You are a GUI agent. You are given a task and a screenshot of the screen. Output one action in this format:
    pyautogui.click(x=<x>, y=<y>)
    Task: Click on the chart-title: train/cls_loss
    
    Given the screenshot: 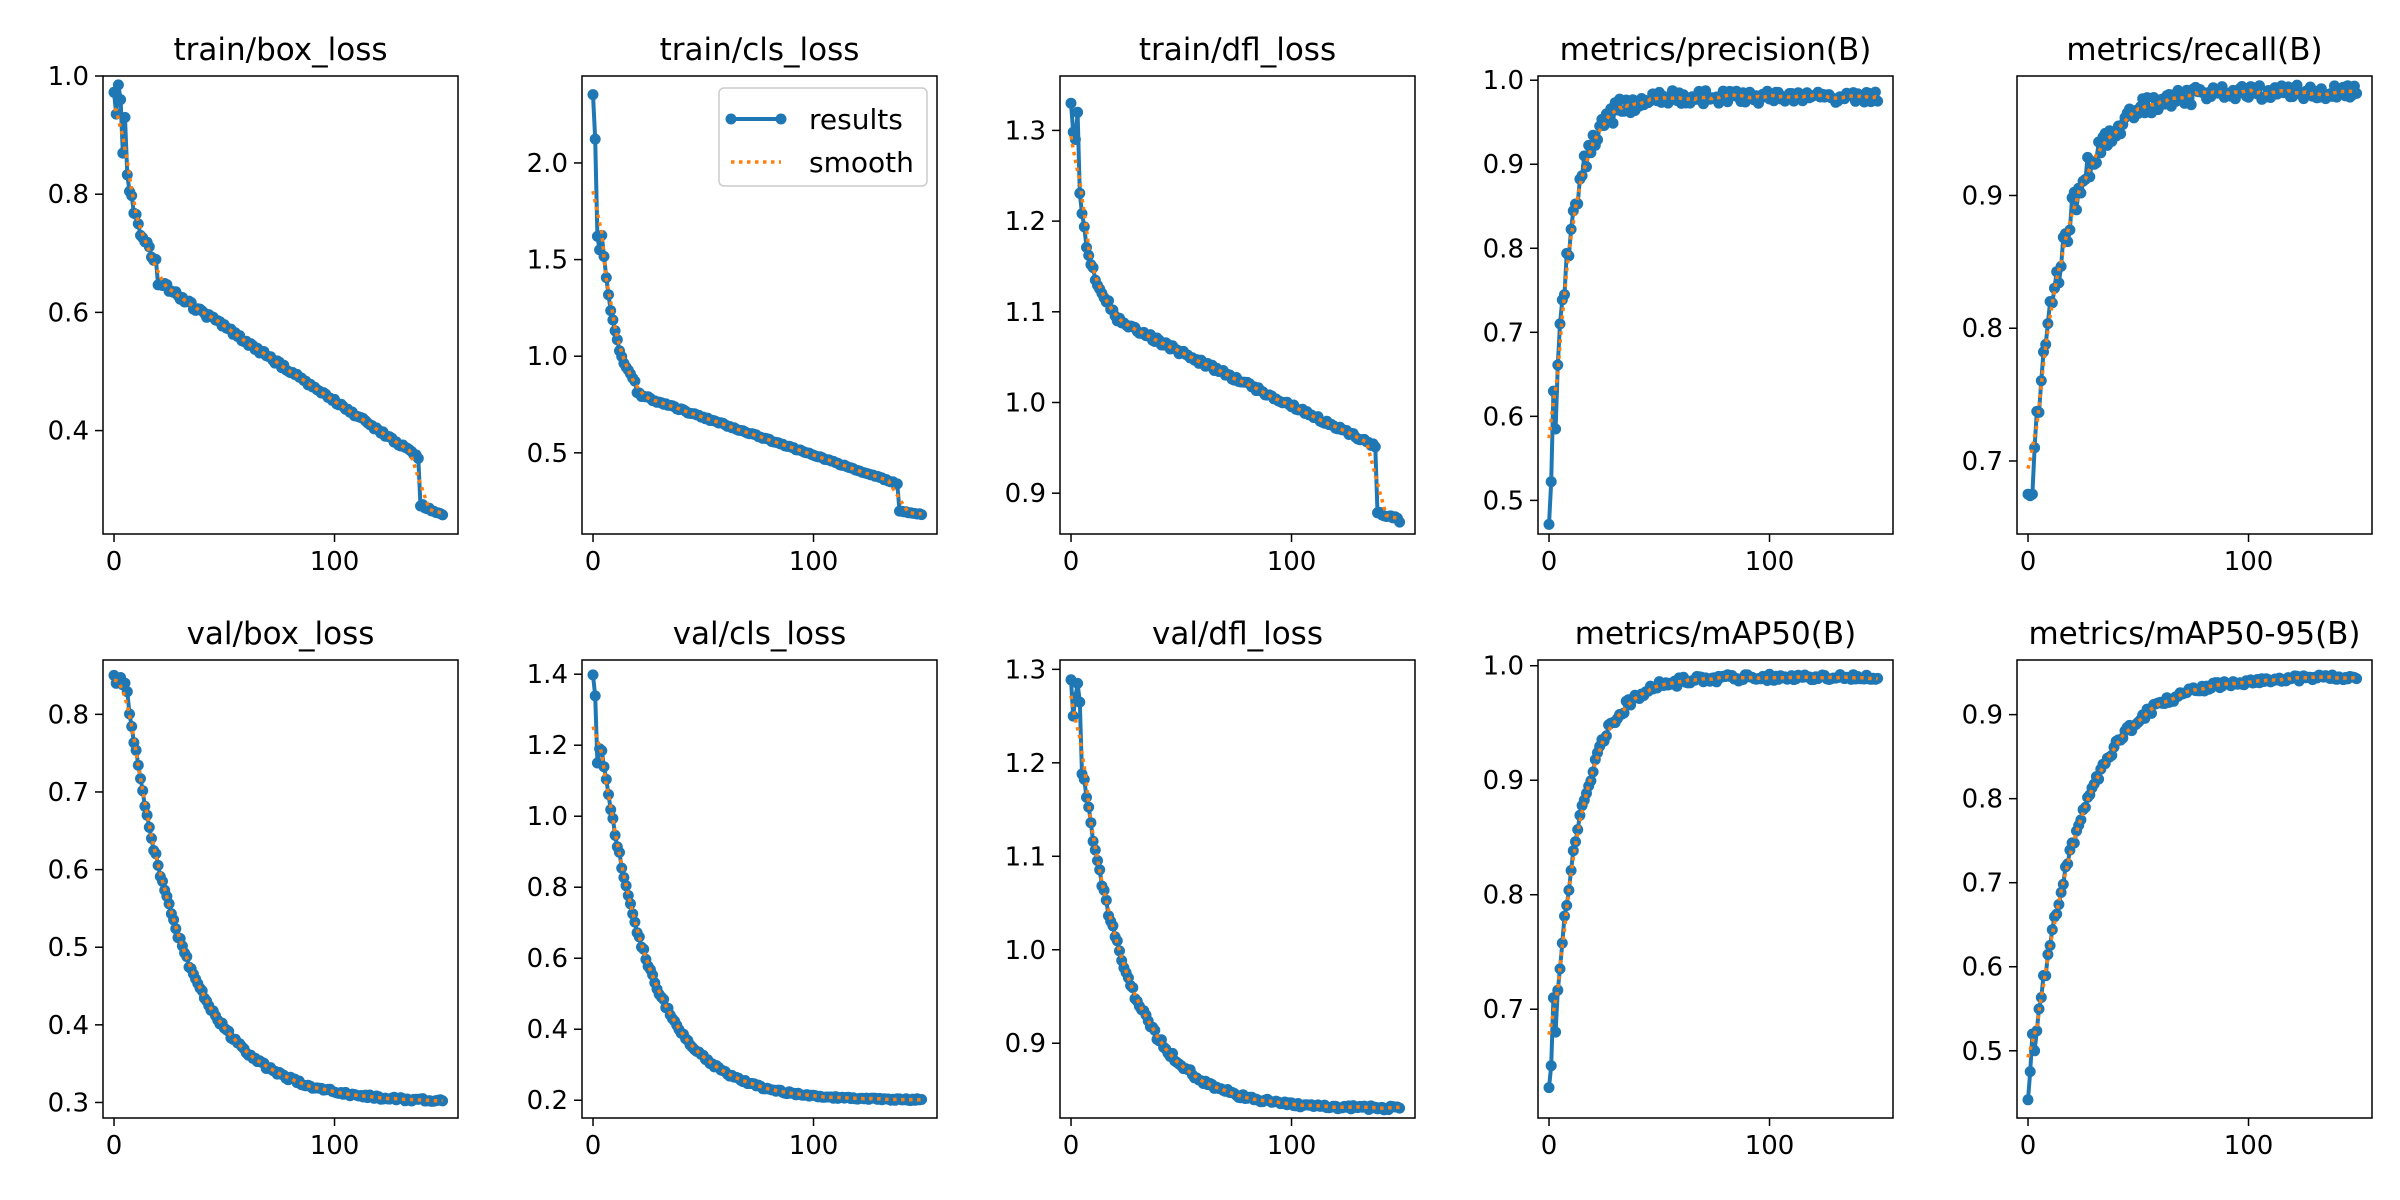 What is the action you would take?
    pyautogui.click(x=760, y=50)
    